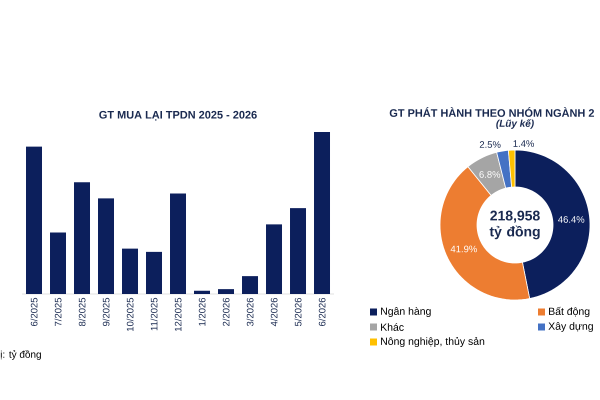  What do you see at coordinates (322, 312) in the screenshot?
I see `x-tick-label: 6/2026` at bounding box center [322, 312].